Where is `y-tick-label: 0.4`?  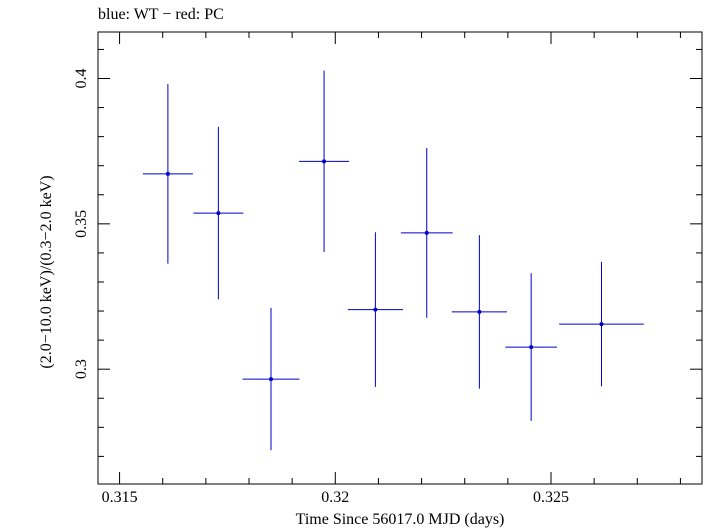
y-tick-label: 0.4 is located at coordinates (81, 79).